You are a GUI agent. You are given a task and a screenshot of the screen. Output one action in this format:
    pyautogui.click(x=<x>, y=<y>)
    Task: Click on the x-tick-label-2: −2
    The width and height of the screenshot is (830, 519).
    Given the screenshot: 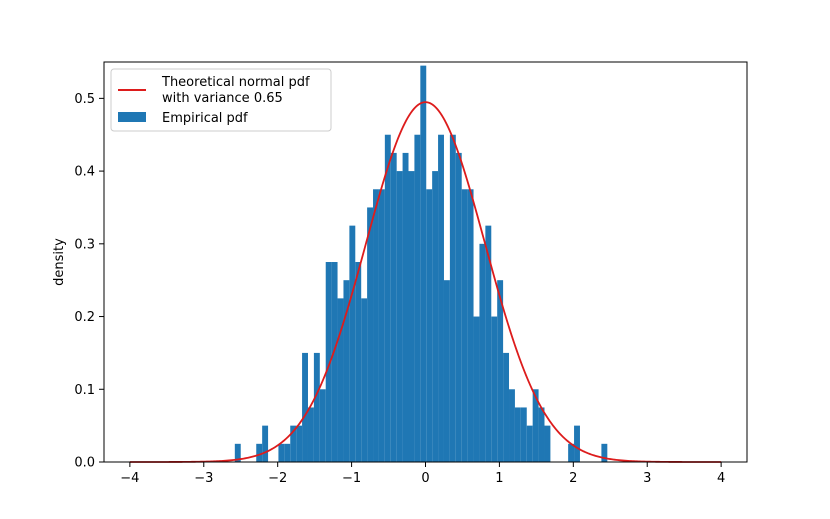 What is the action you would take?
    pyautogui.click(x=277, y=478)
    